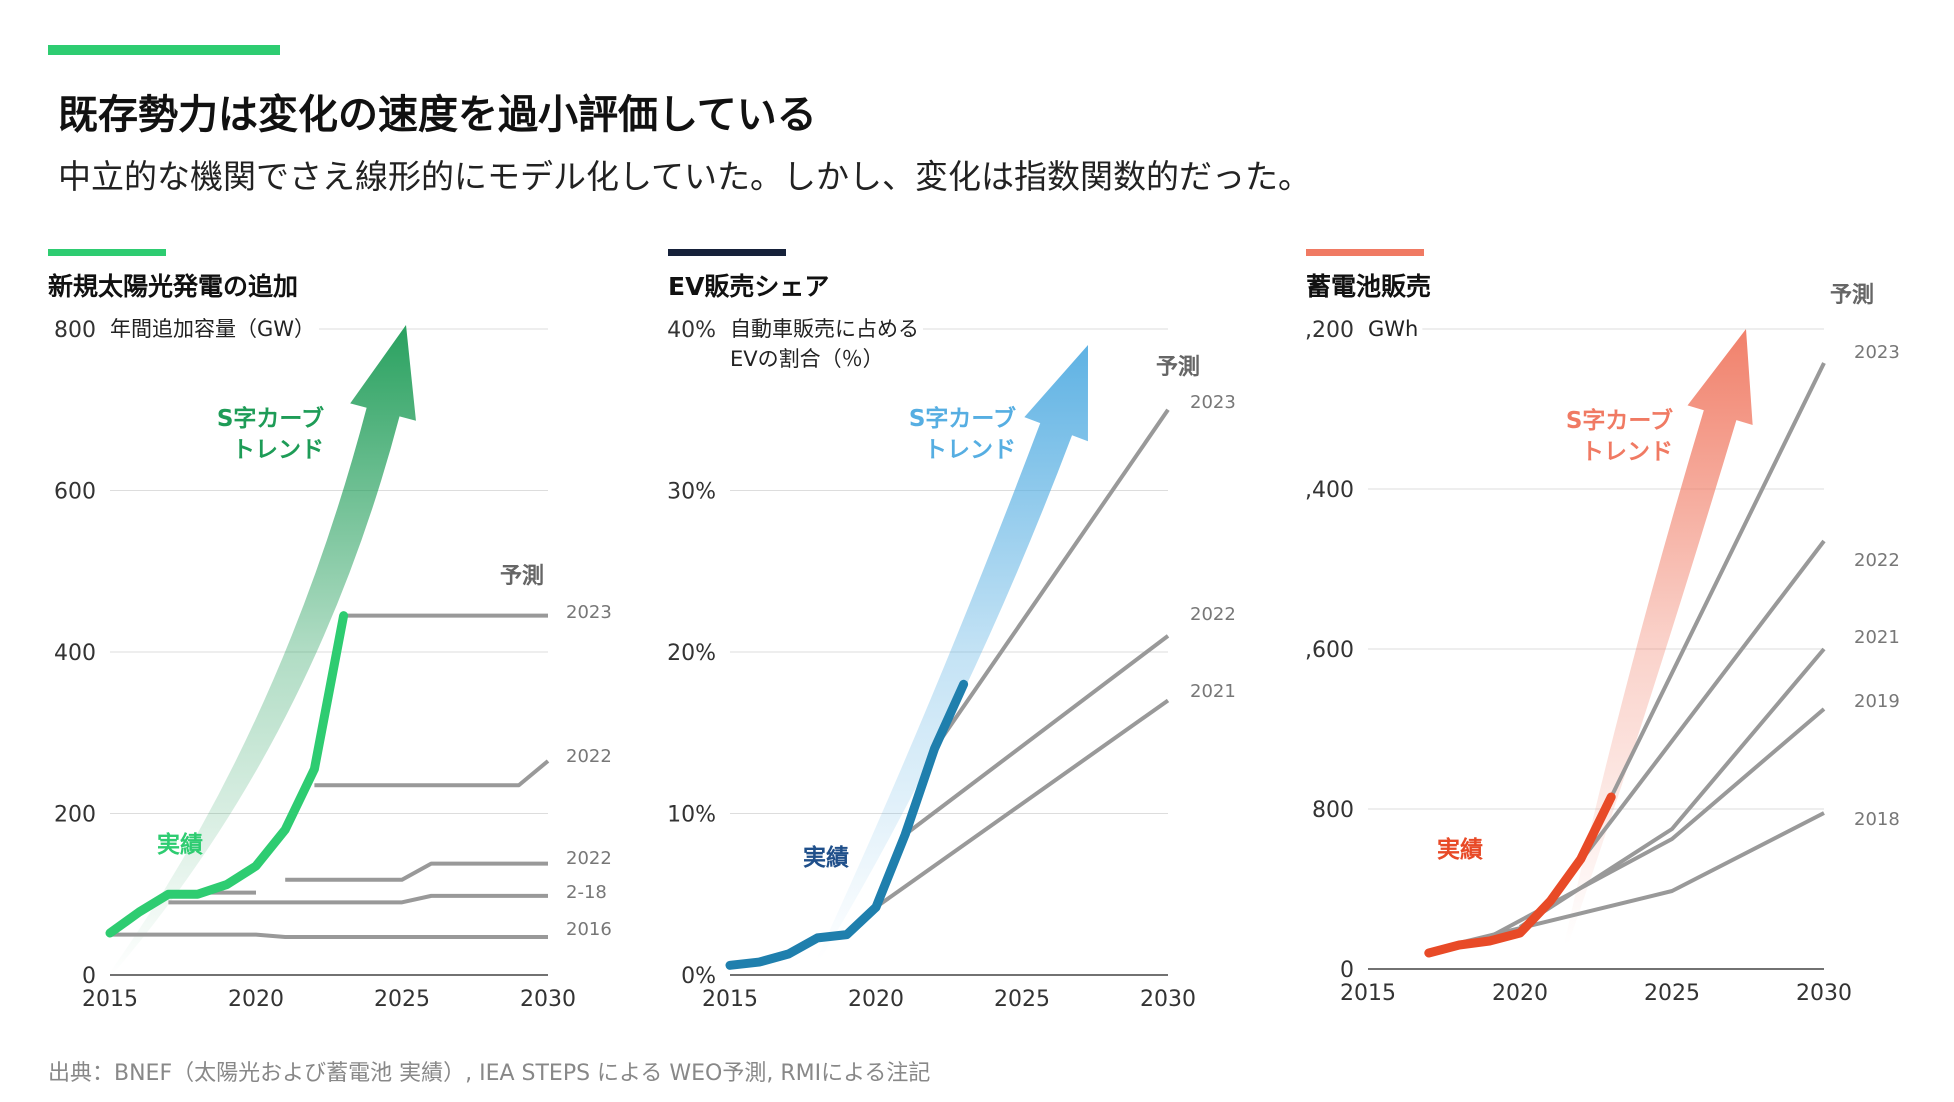 This screenshot has width=1954, height=1102. Describe the element at coordinates (698, 976) in the screenshot. I see `y-tick-label: 0%` at that location.